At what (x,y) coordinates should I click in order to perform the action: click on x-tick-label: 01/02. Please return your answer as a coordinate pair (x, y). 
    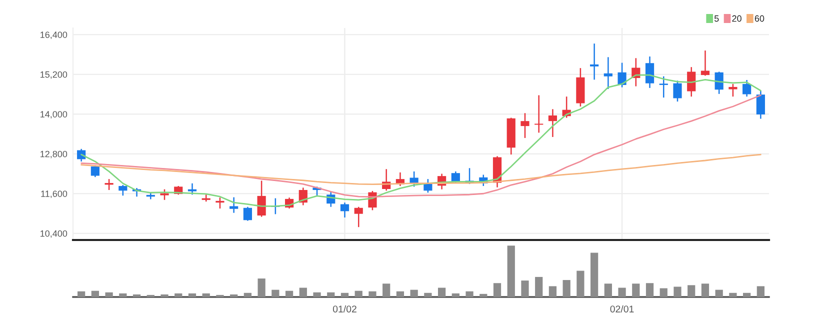
    Looking at the image, I should click on (344, 308).